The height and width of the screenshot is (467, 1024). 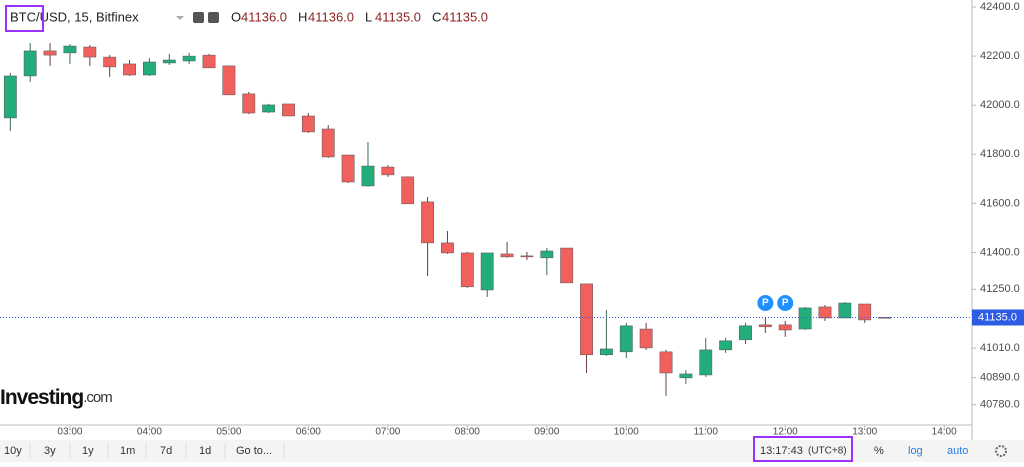 What do you see at coordinates (1000, 203) in the screenshot?
I see `y-tick-label: 41600.0` at bounding box center [1000, 203].